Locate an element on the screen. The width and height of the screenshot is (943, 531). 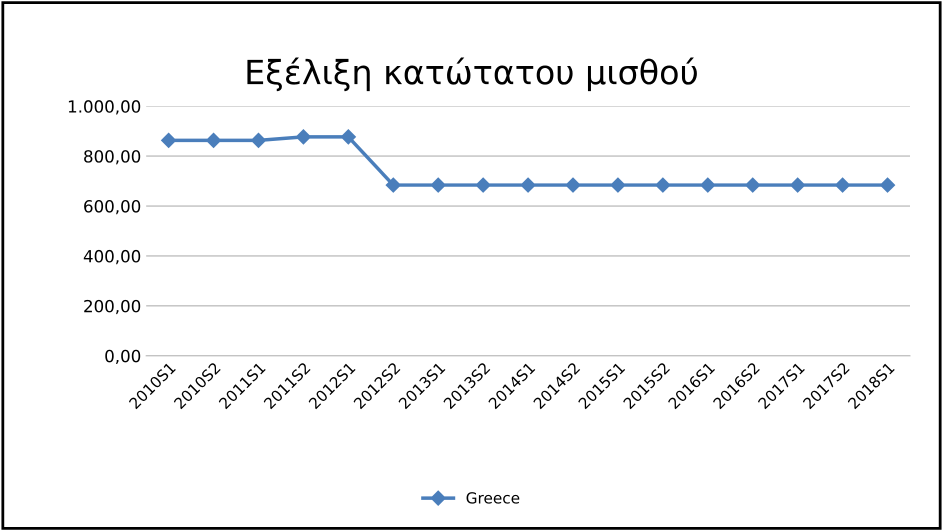
y-tick-label: 800,00 is located at coordinates (112, 157).